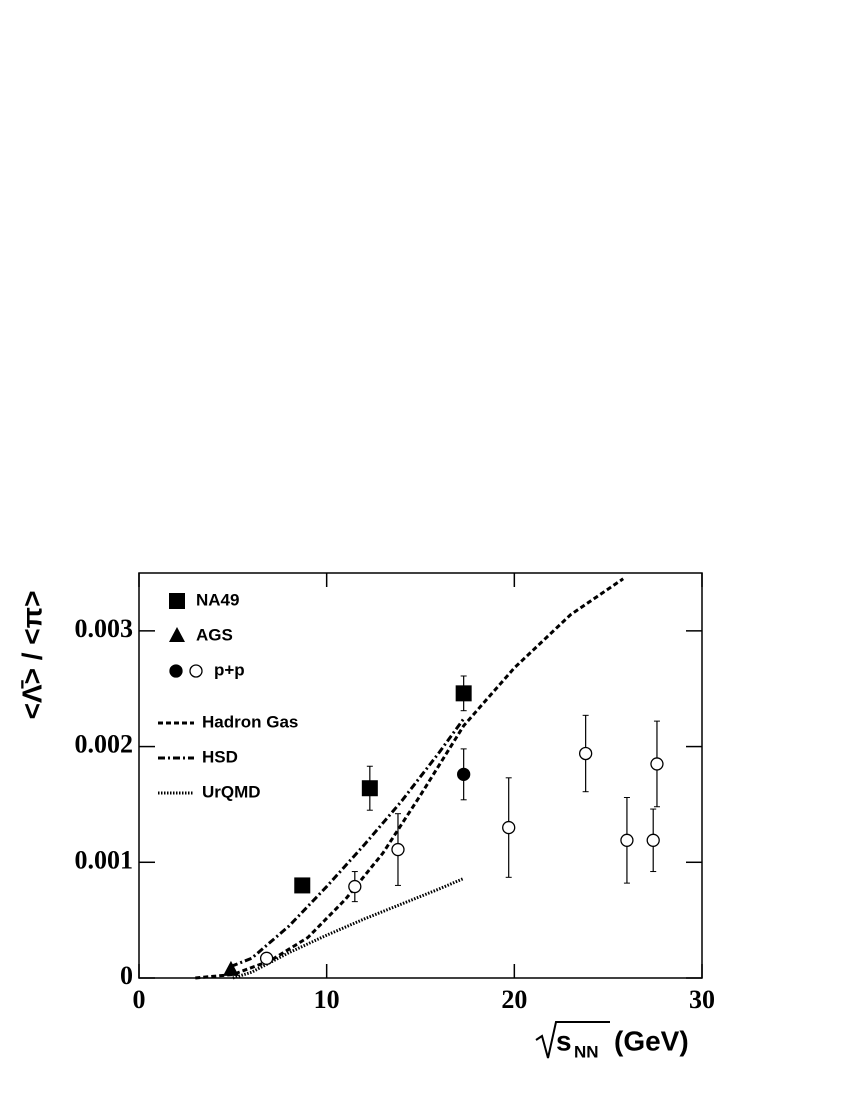 The height and width of the screenshot is (1100, 850). Describe the element at coordinates (651, 1040) in the screenshot. I see `x-axis-label-unit: (GeV)` at that location.